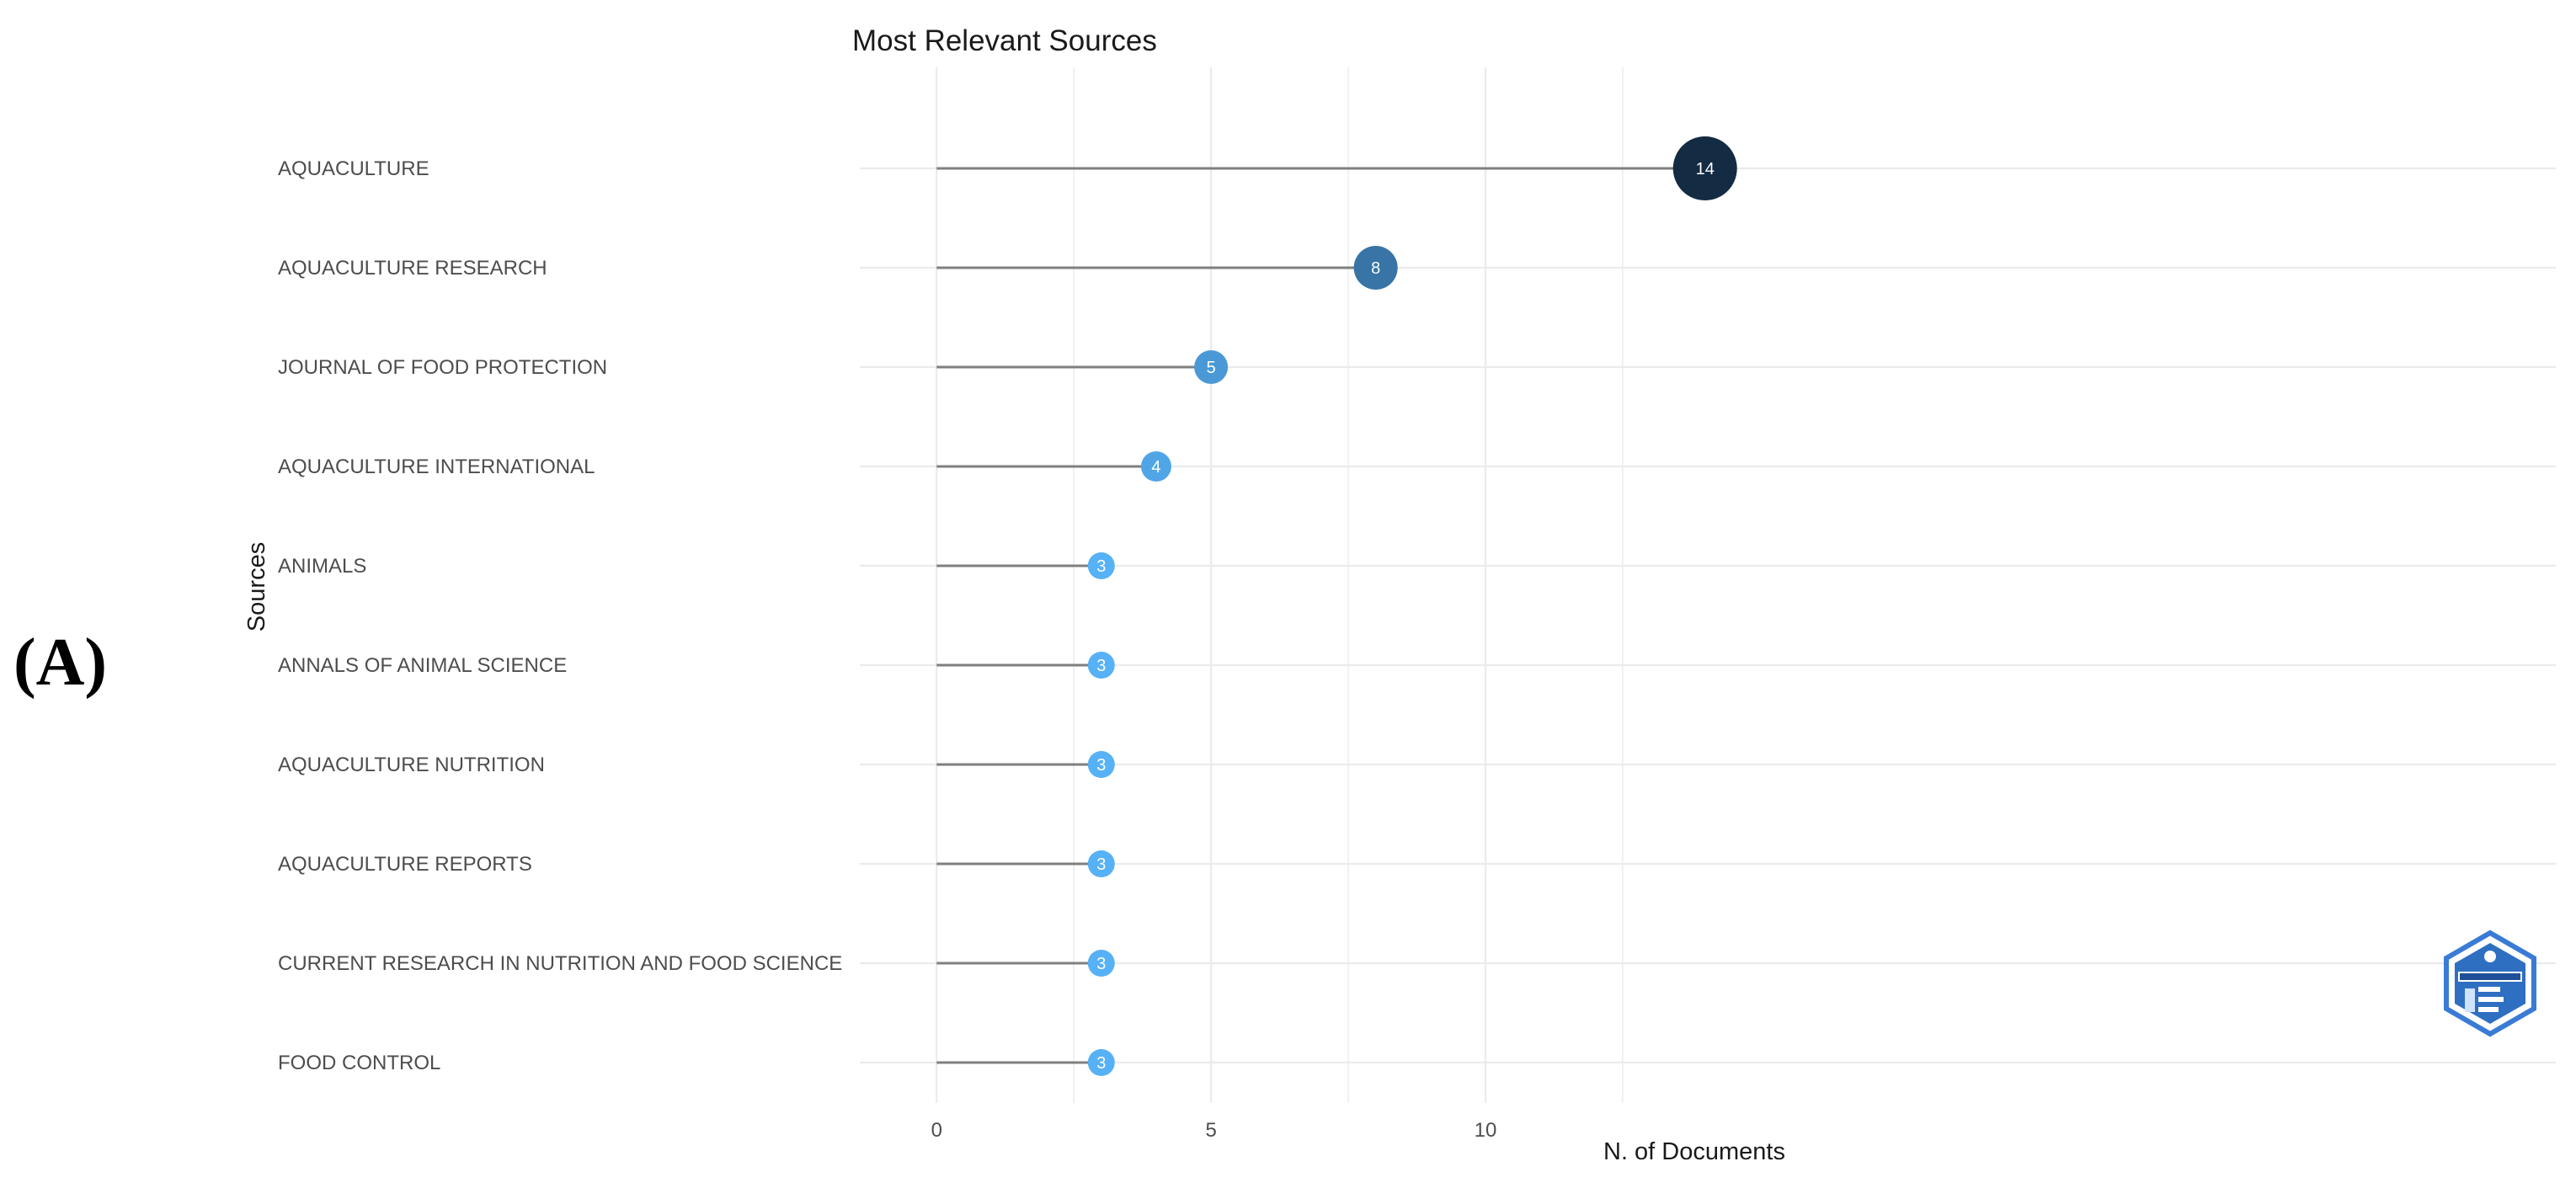 The image size is (2576, 1188). Describe the element at coordinates (412, 268) in the screenshot. I see `category-label: AQUACULTURE RESEARCH` at that location.